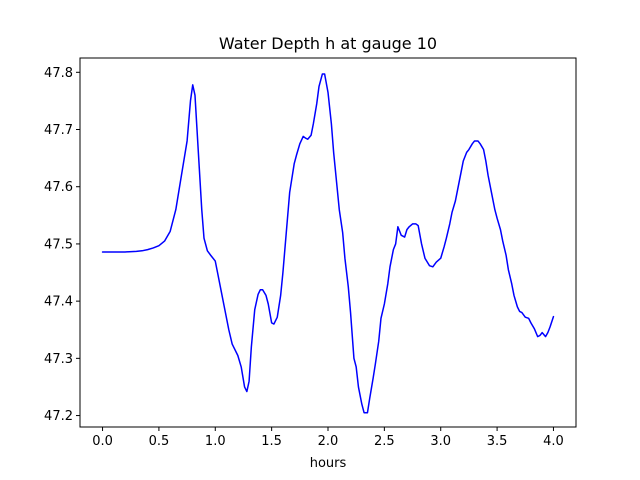  What do you see at coordinates (159, 441) in the screenshot?
I see `x-tick-label: 0.5` at bounding box center [159, 441].